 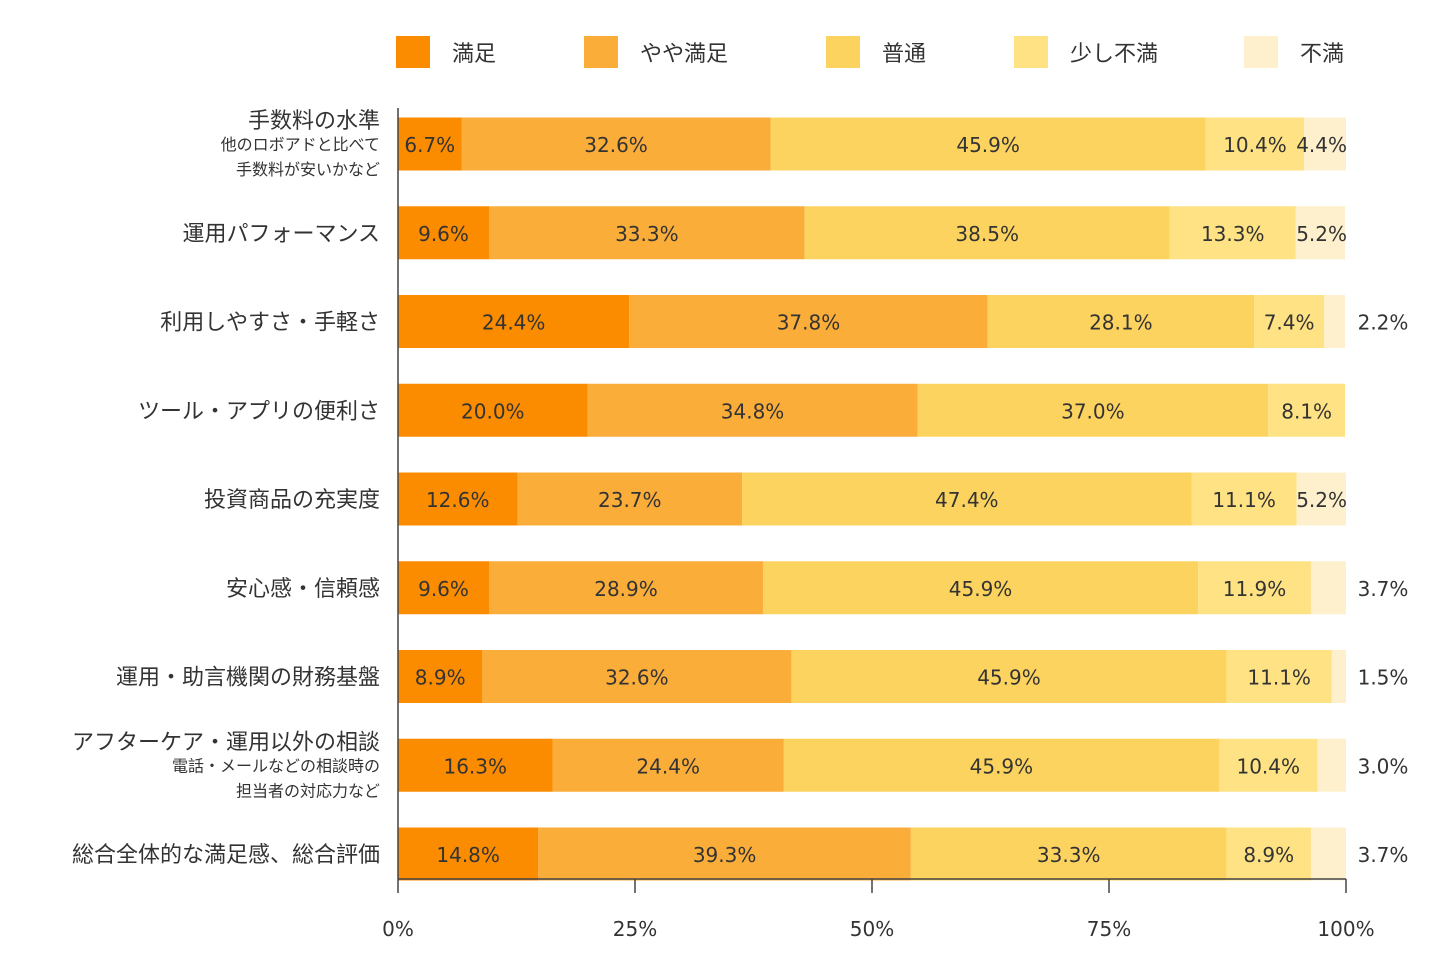 I want to click on legend-label-3: 少し不満, so click(x=1114, y=54).